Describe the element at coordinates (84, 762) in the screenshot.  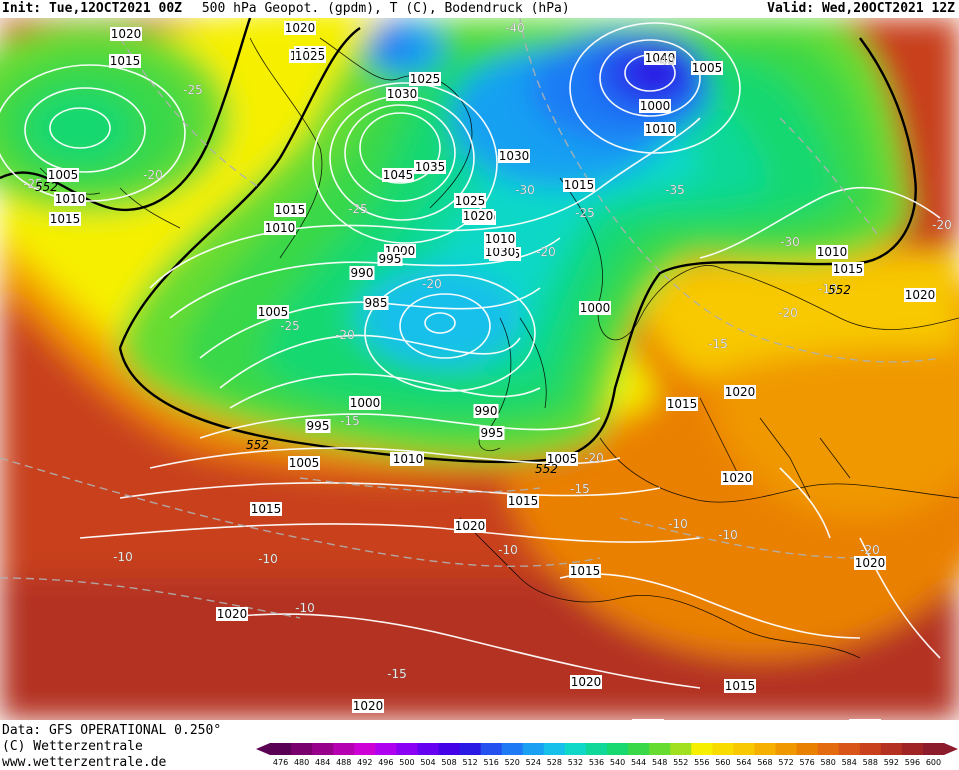
I see `website-link: www.wetterzentrale.de` at that location.